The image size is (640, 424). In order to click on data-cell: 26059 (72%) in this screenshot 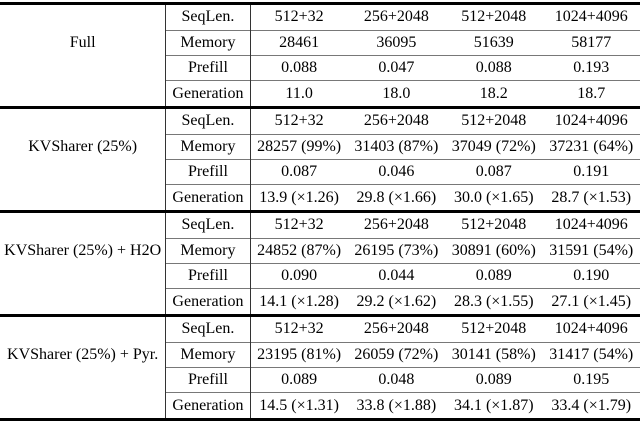, I will do `click(396, 354)`.